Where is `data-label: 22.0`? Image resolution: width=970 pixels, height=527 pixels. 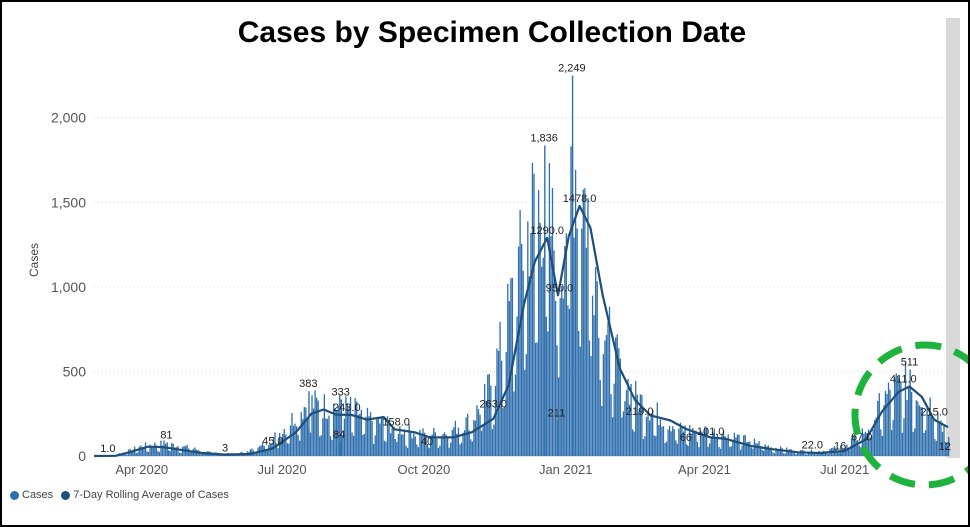
data-label: 22.0 is located at coordinates (812, 445).